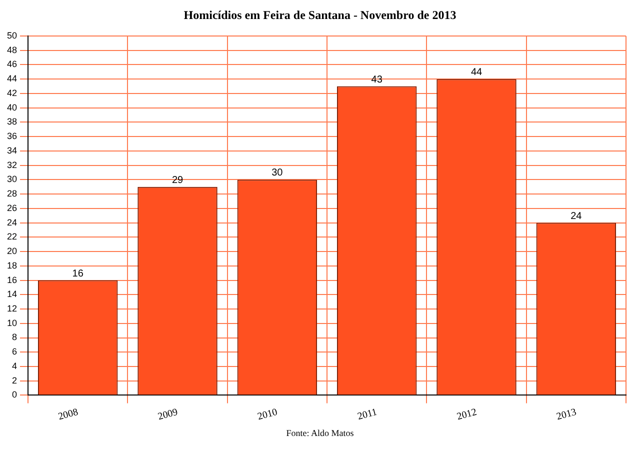 The height and width of the screenshot is (455, 640). Describe the element at coordinates (15, 395) in the screenshot. I see `y-tick-label: 0` at that location.